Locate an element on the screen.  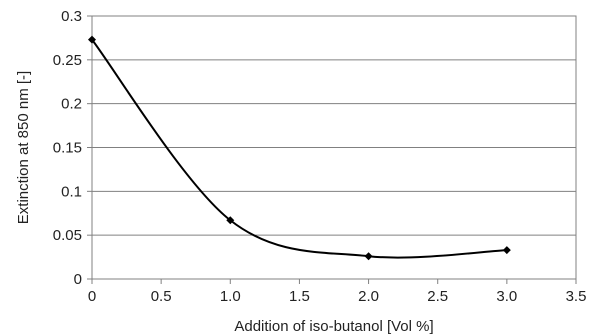
y-tick-label: 0.1 is located at coordinates (71, 191).